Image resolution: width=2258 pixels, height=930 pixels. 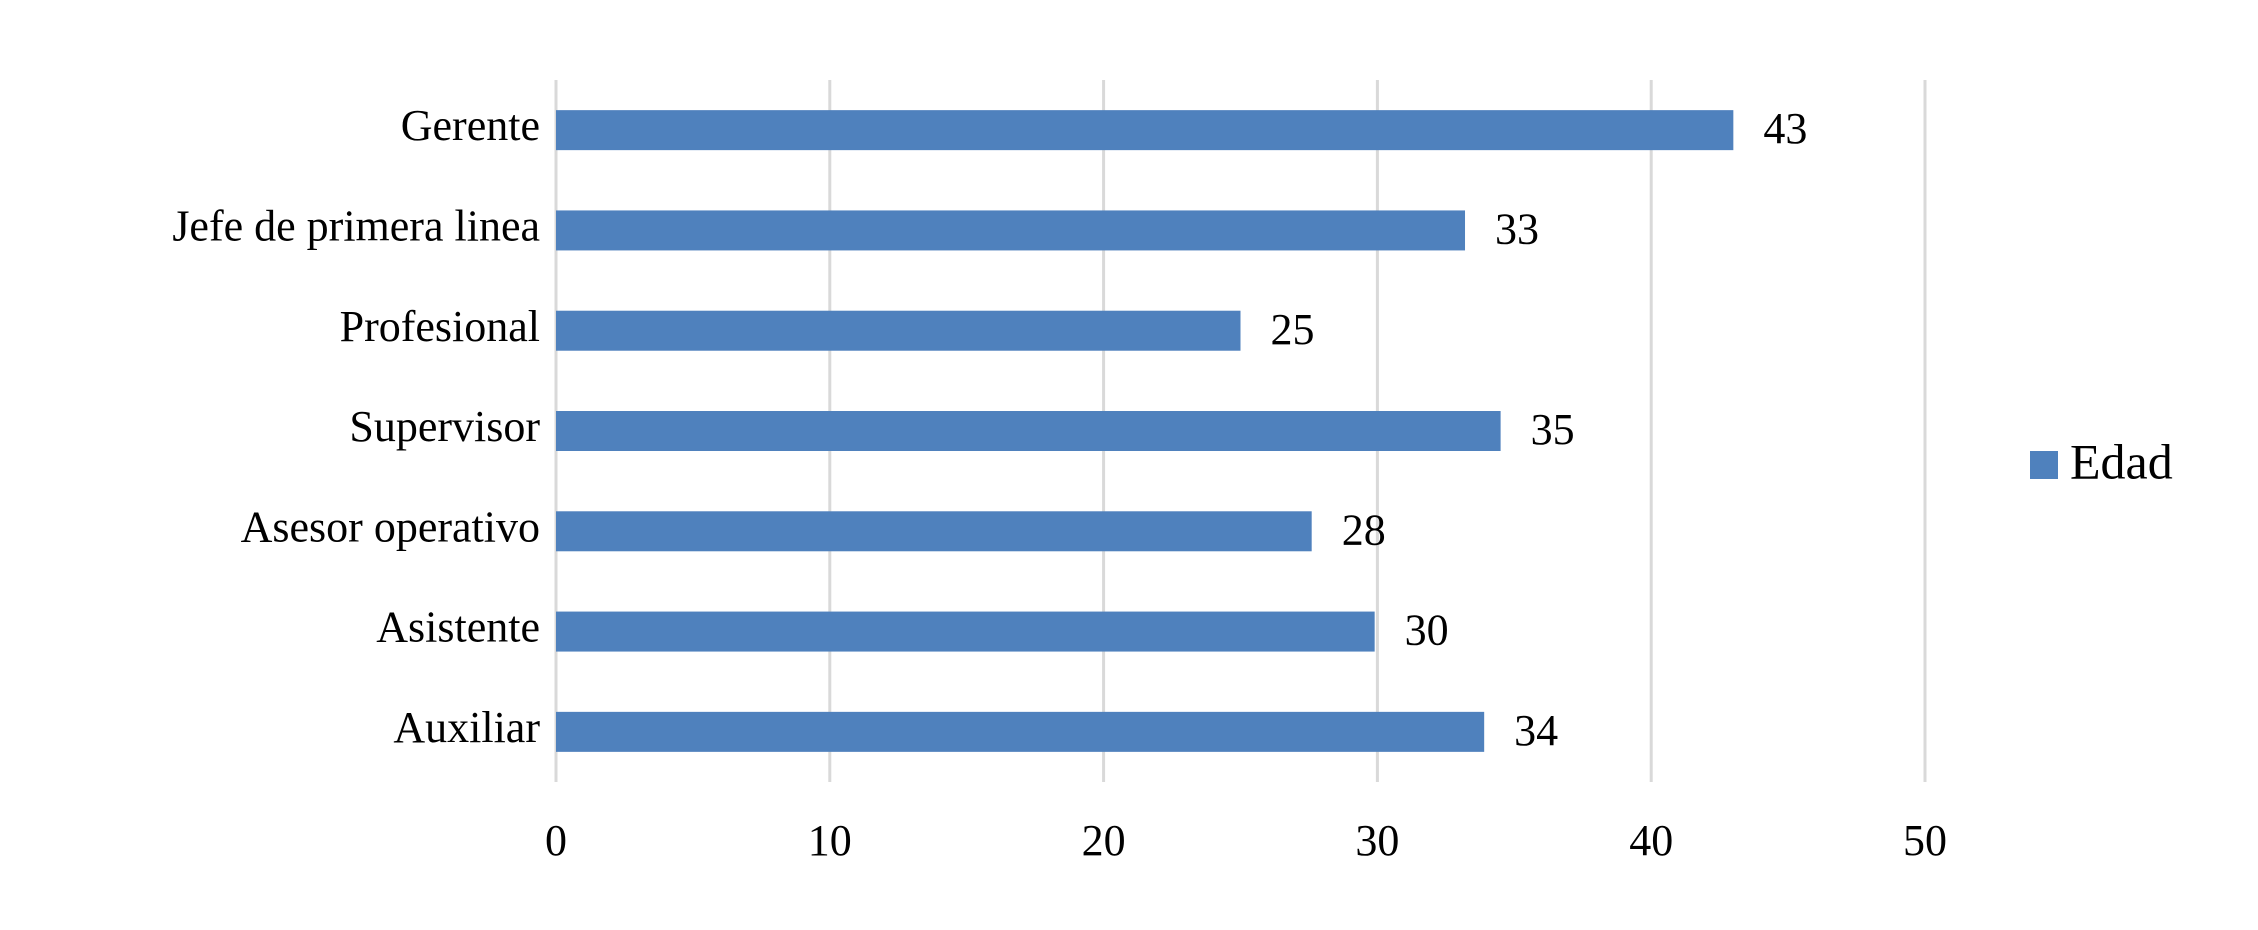 I want to click on y-tick-label: Auxiliar, so click(x=466, y=727).